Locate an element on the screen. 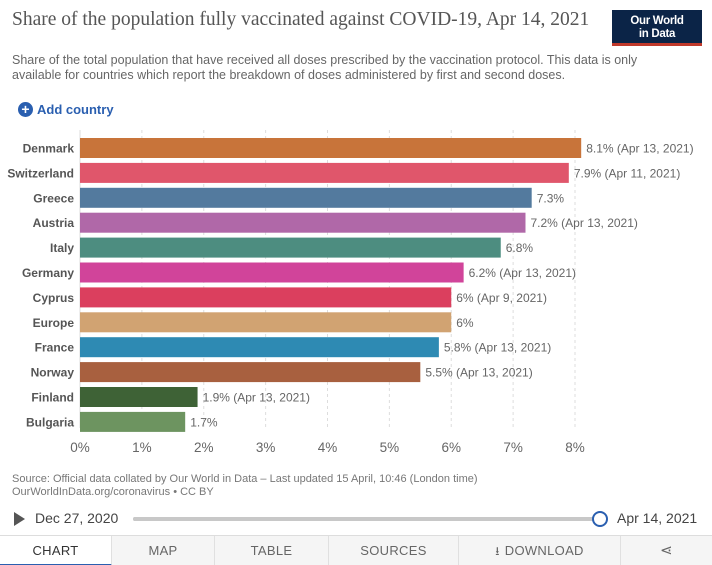  add-country-button: + Add country is located at coordinates (66, 109).